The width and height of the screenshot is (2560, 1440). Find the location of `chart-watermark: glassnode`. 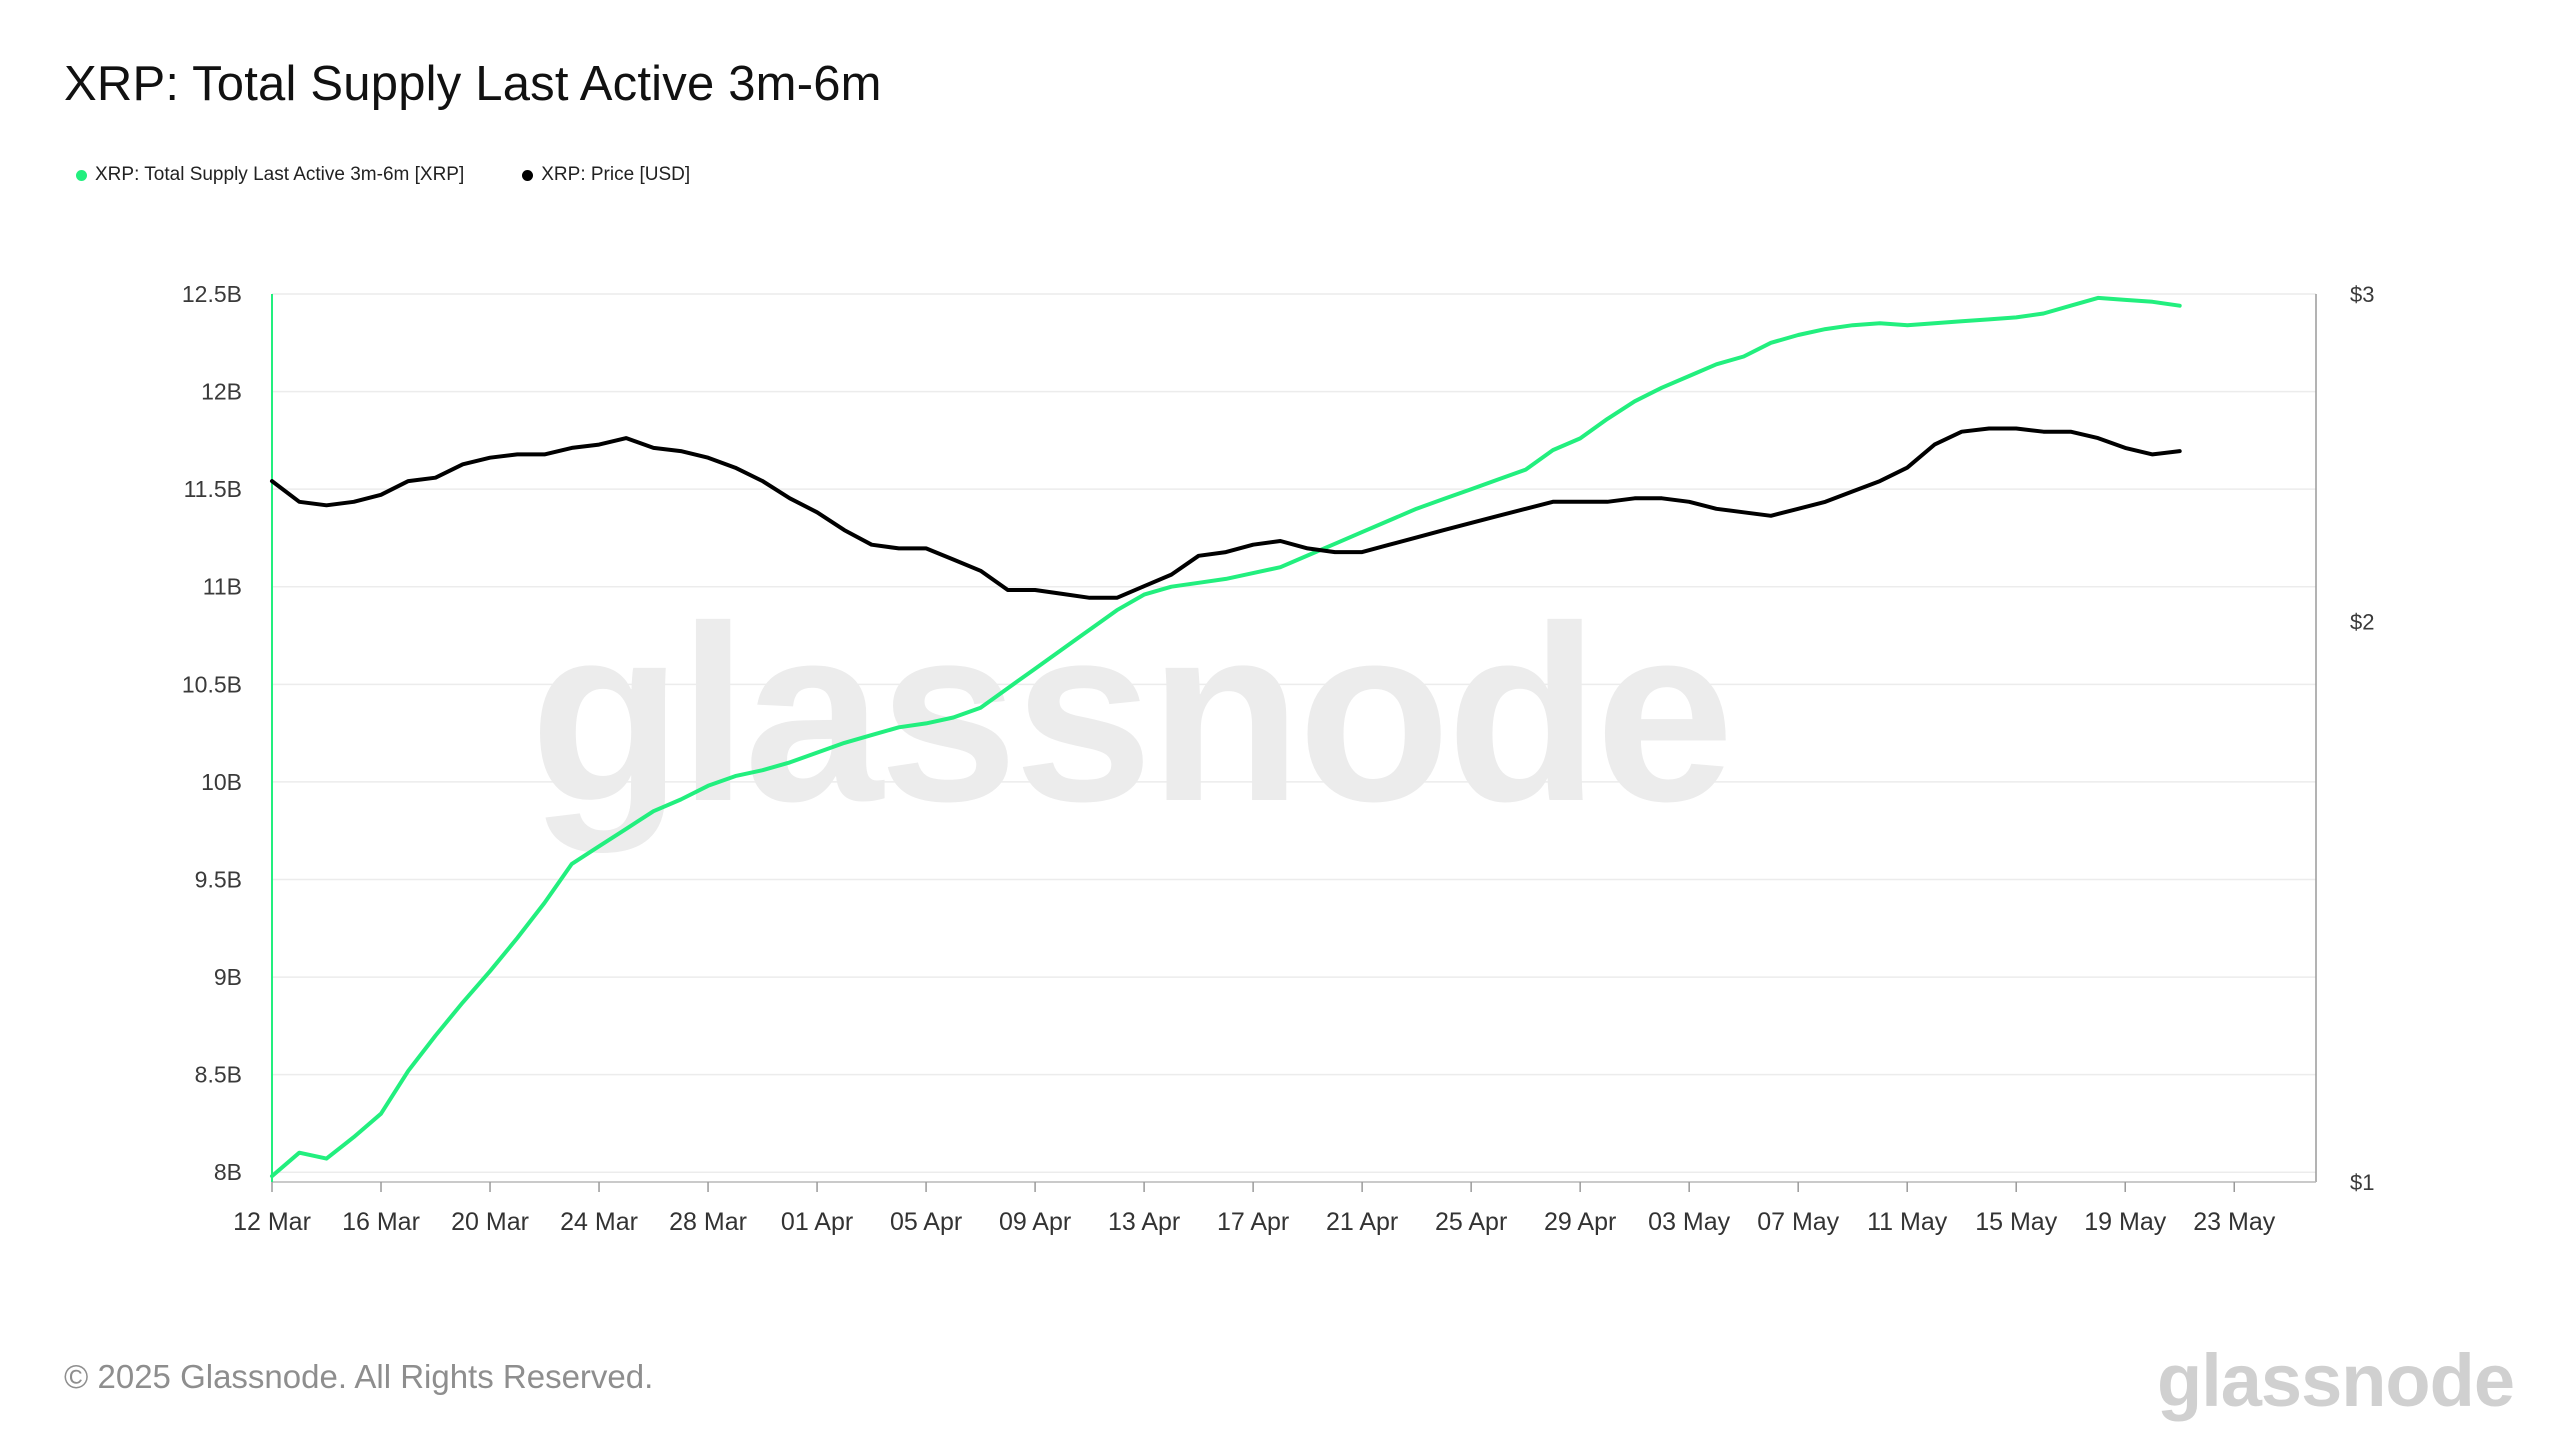

chart-watermark: glassnode is located at coordinates (1130, 713).